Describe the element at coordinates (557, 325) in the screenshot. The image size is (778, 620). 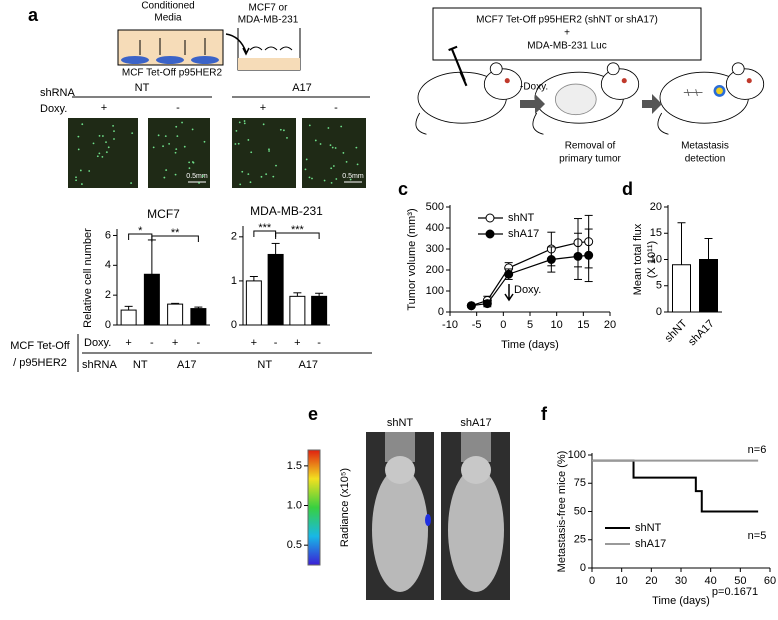
I see `x-tick-label: 10` at that location.